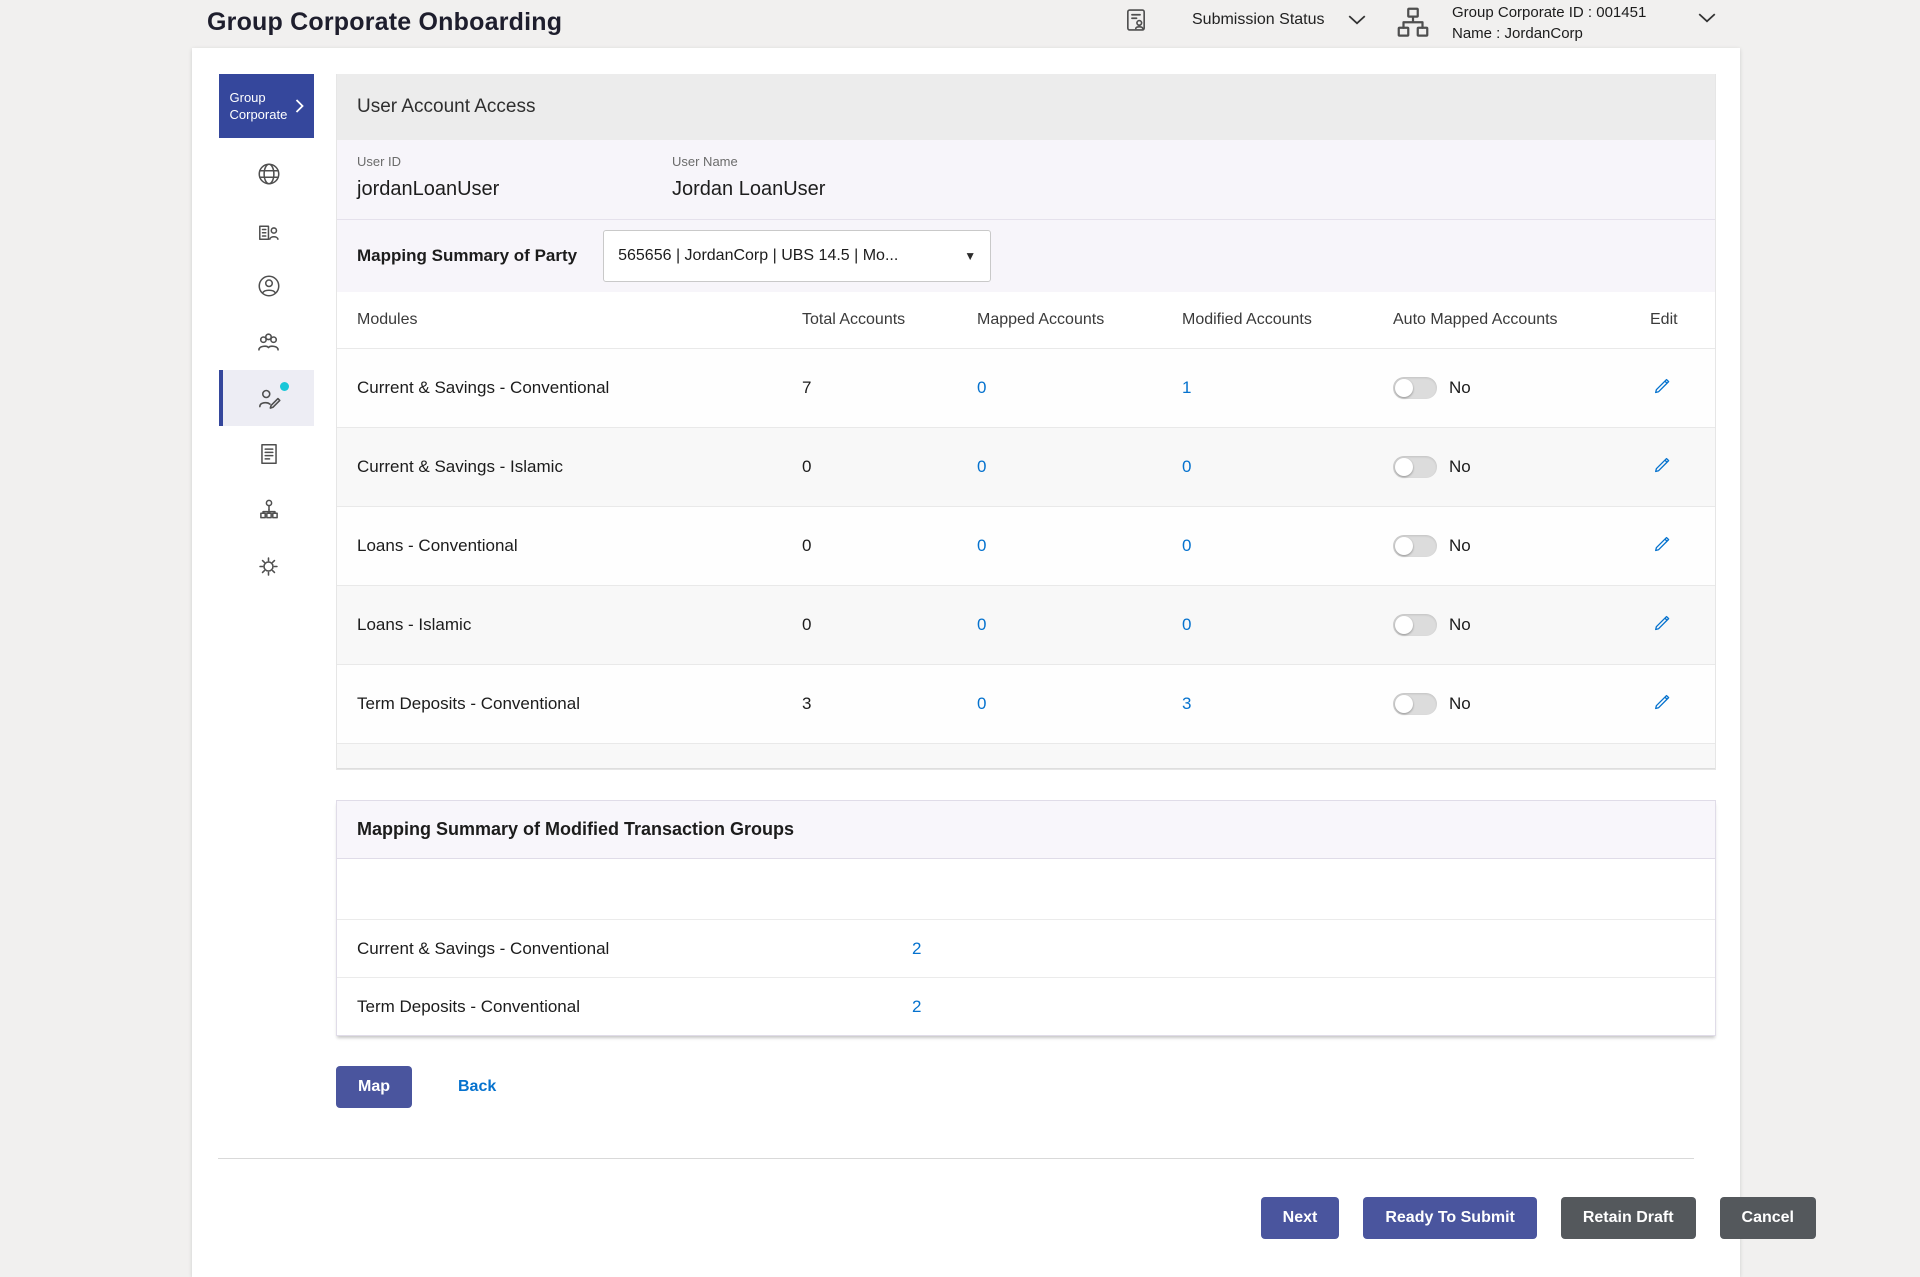 The image size is (1920, 1277). Describe the element at coordinates (266, 230) in the screenshot. I see `sidebar-item-parties` at that location.